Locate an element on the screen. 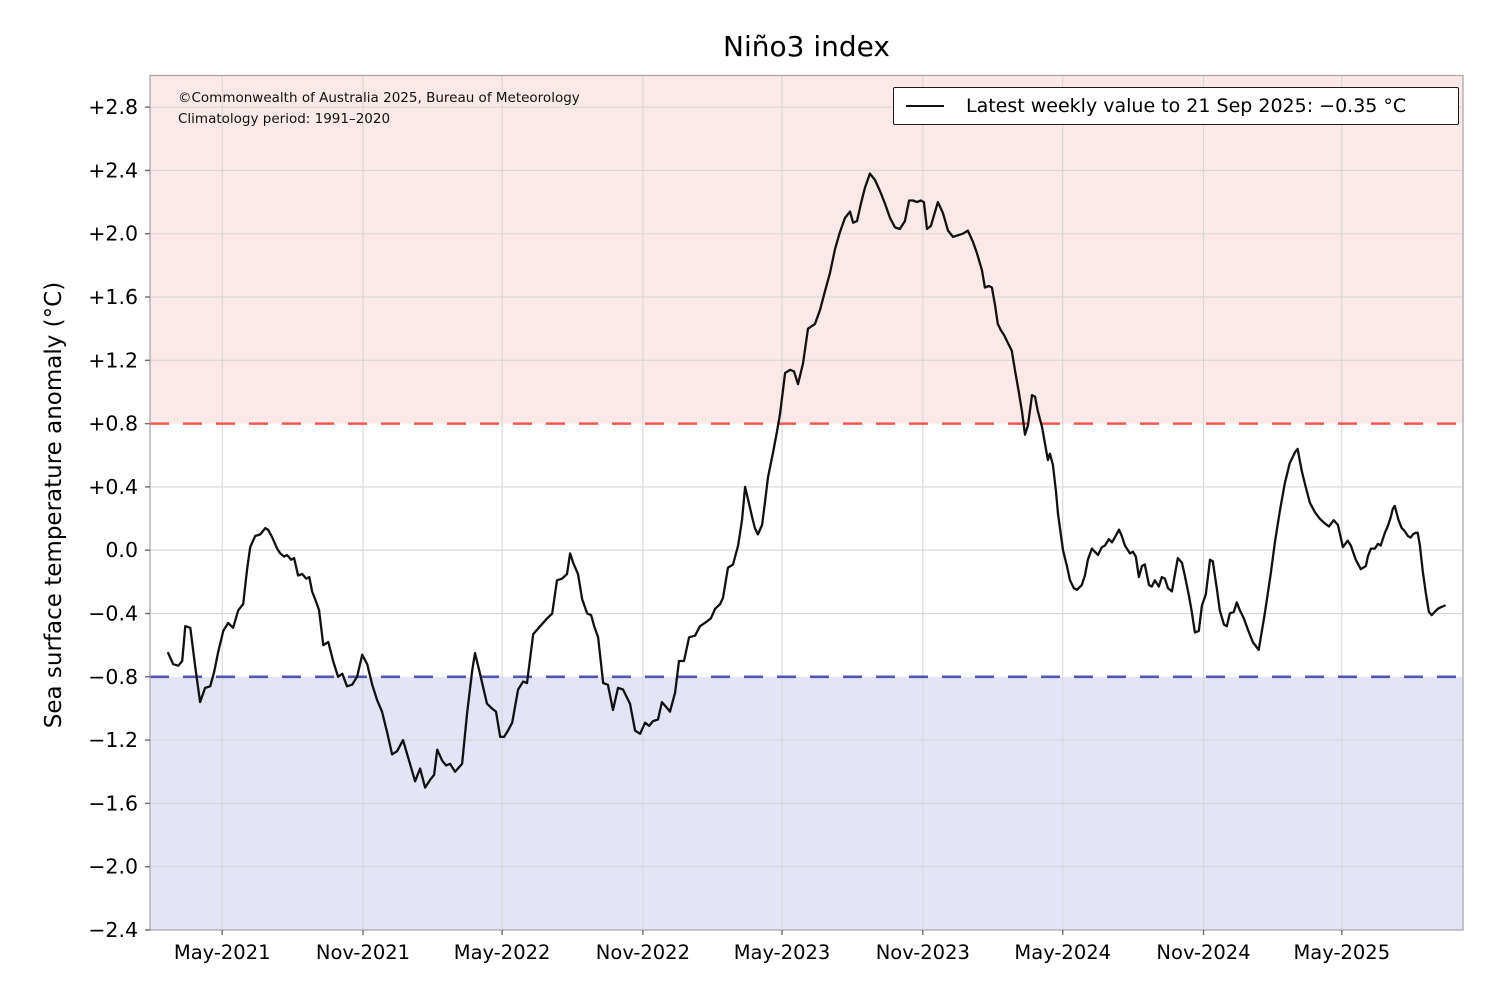  y-tick-label: +2.8 is located at coordinates (113, 107).